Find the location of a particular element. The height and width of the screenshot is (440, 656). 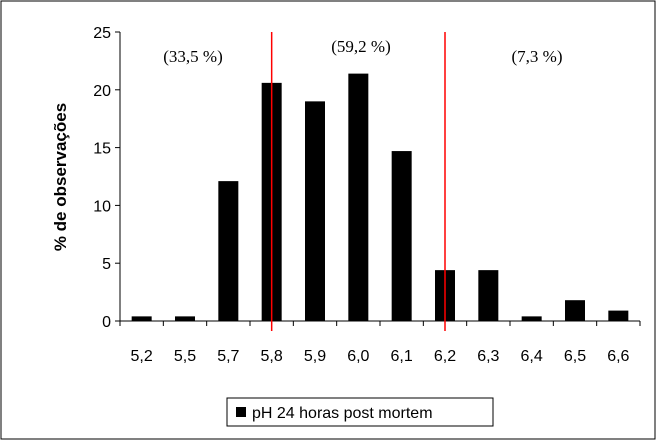

legend-box is located at coordinates (360, 412).